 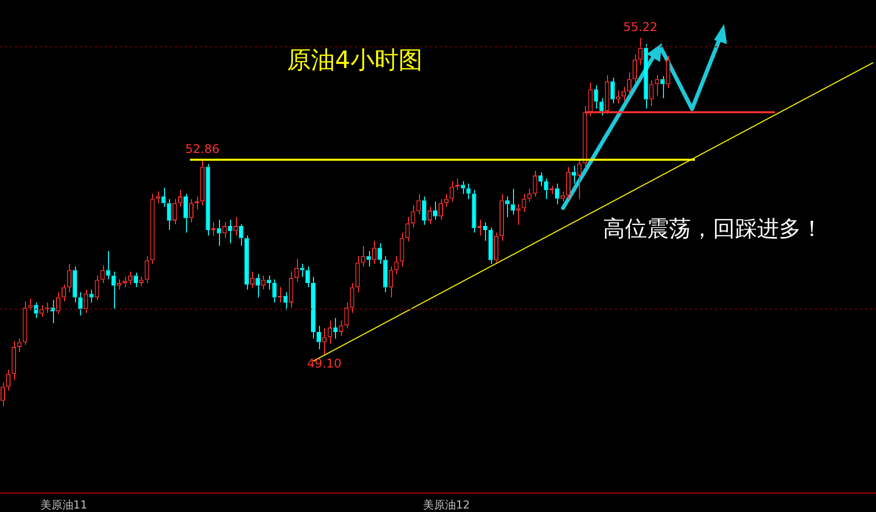 What do you see at coordinates (640, 27) in the screenshot?
I see `annotation: 55.22` at bounding box center [640, 27].